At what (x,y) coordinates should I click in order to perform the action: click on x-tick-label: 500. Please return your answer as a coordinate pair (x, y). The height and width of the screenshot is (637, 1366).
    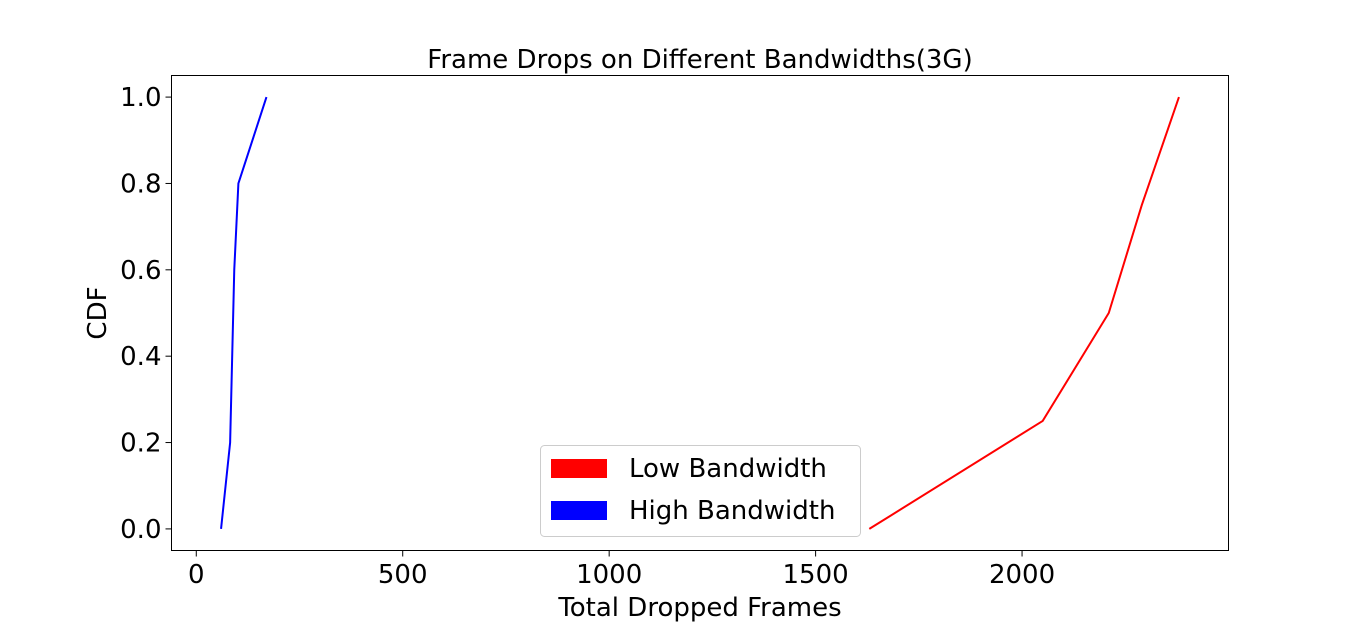
    Looking at the image, I should click on (403, 575).